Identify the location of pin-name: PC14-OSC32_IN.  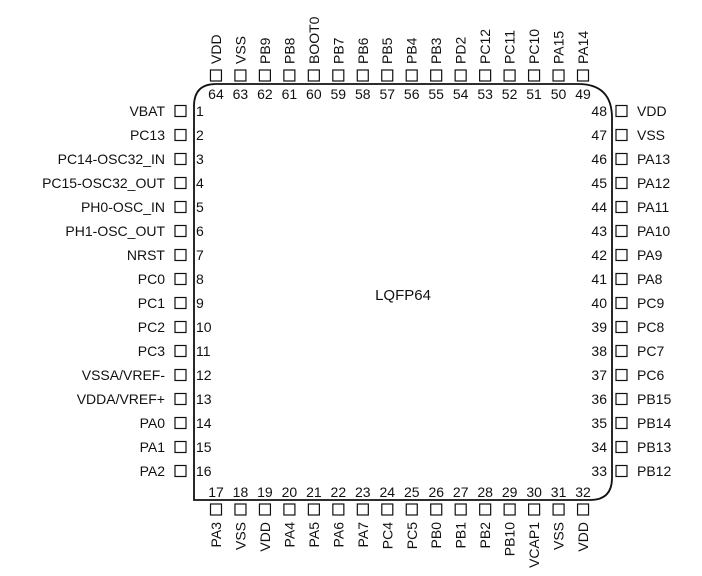
(111, 159).